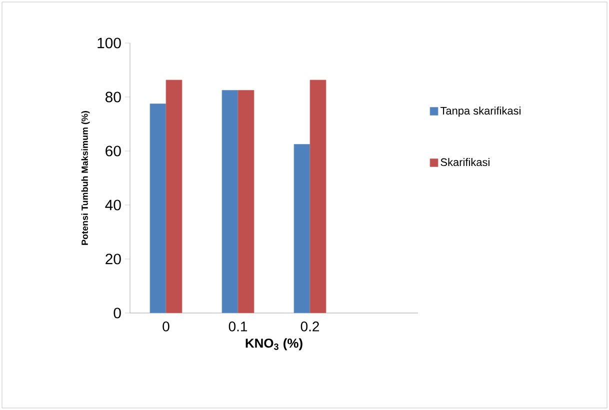 This screenshot has height=410, width=609. What do you see at coordinates (113, 97) in the screenshot?
I see `y-tick-label: 80` at bounding box center [113, 97].